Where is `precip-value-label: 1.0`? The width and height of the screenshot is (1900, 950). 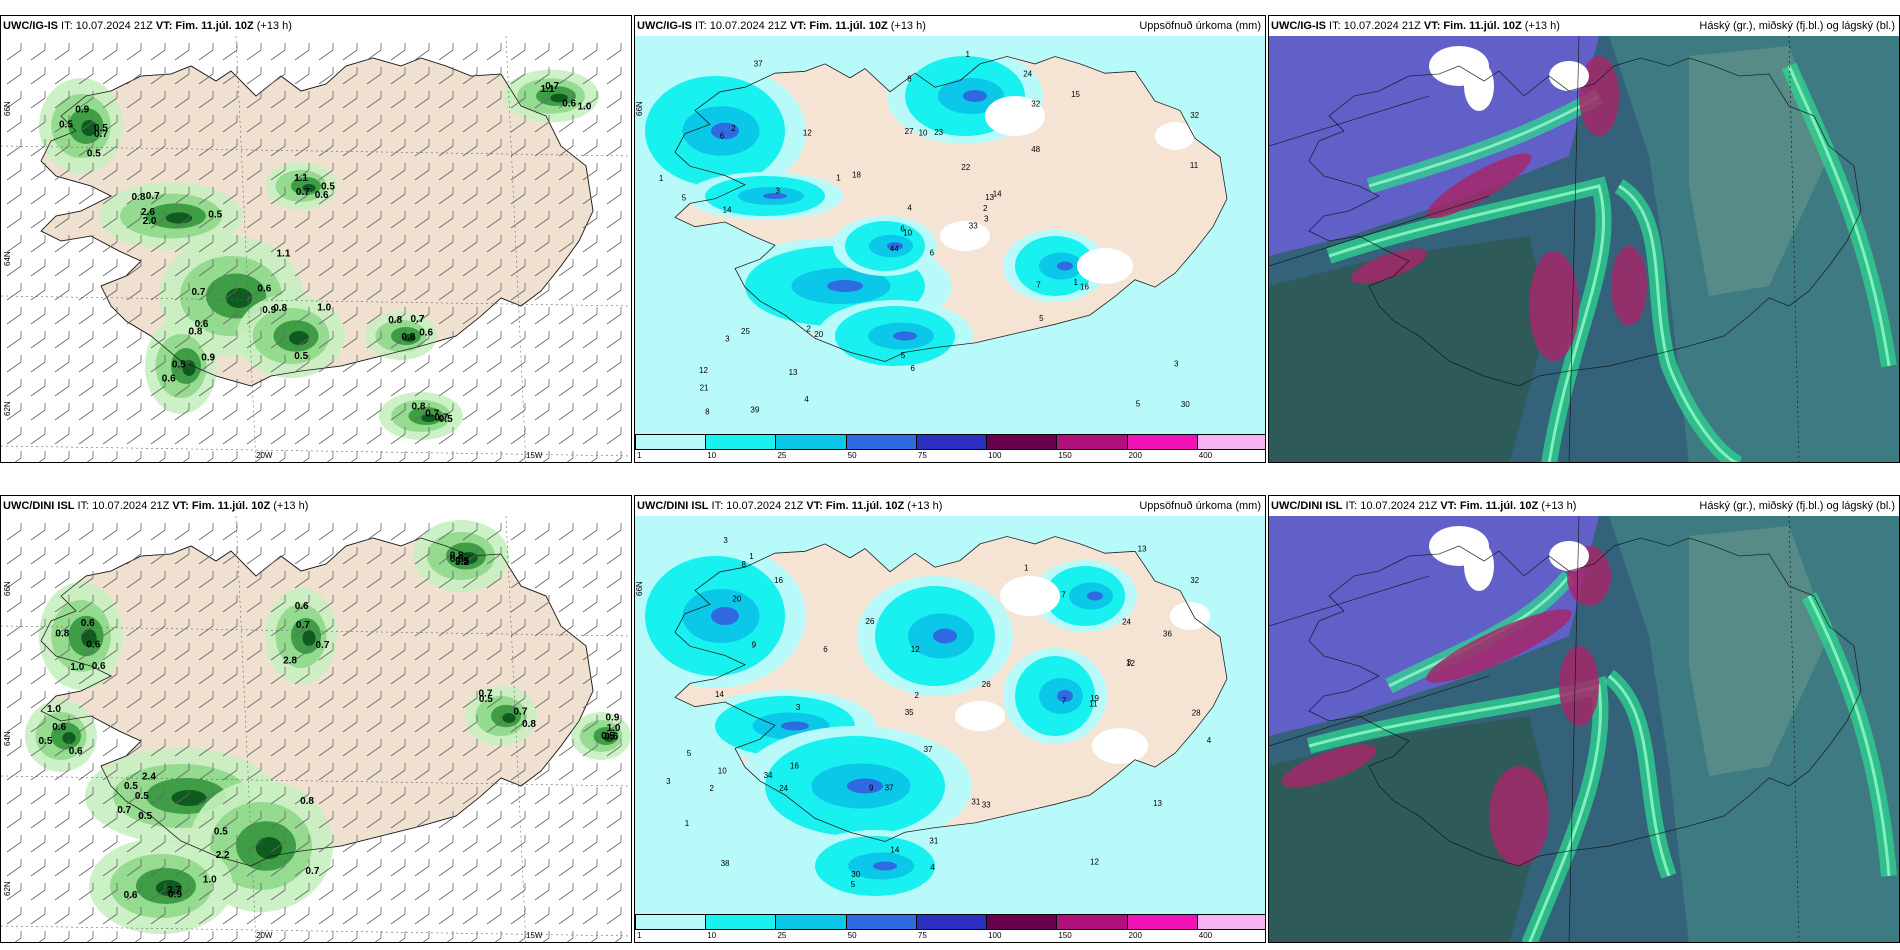 precip-value-label: 1.0 is located at coordinates (614, 728).